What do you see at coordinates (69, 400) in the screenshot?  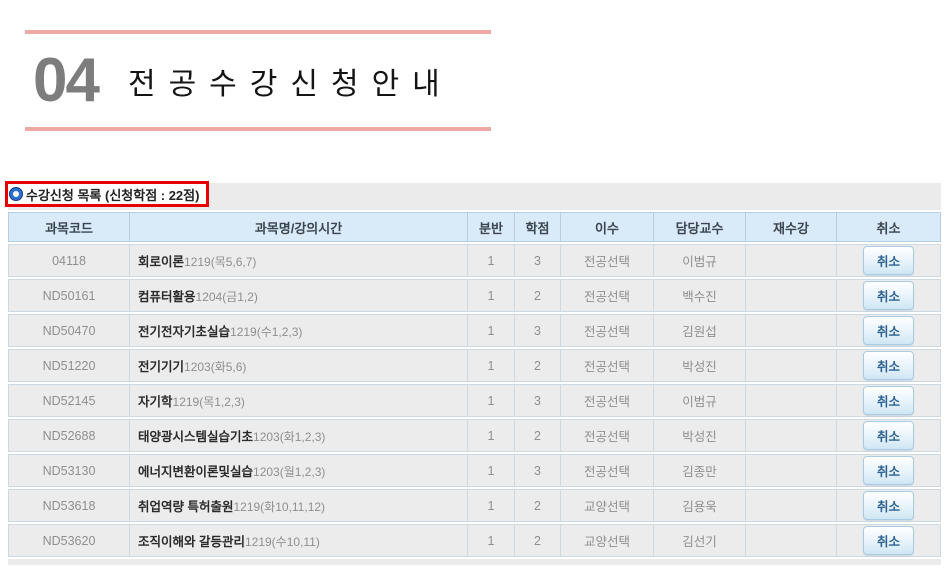 I see `course-code: ND52145` at bounding box center [69, 400].